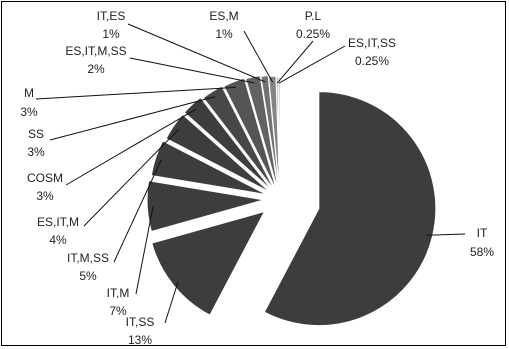 The height and width of the screenshot is (349, 509). I want to click on slice-value-label: 7%, so click(118, 311).